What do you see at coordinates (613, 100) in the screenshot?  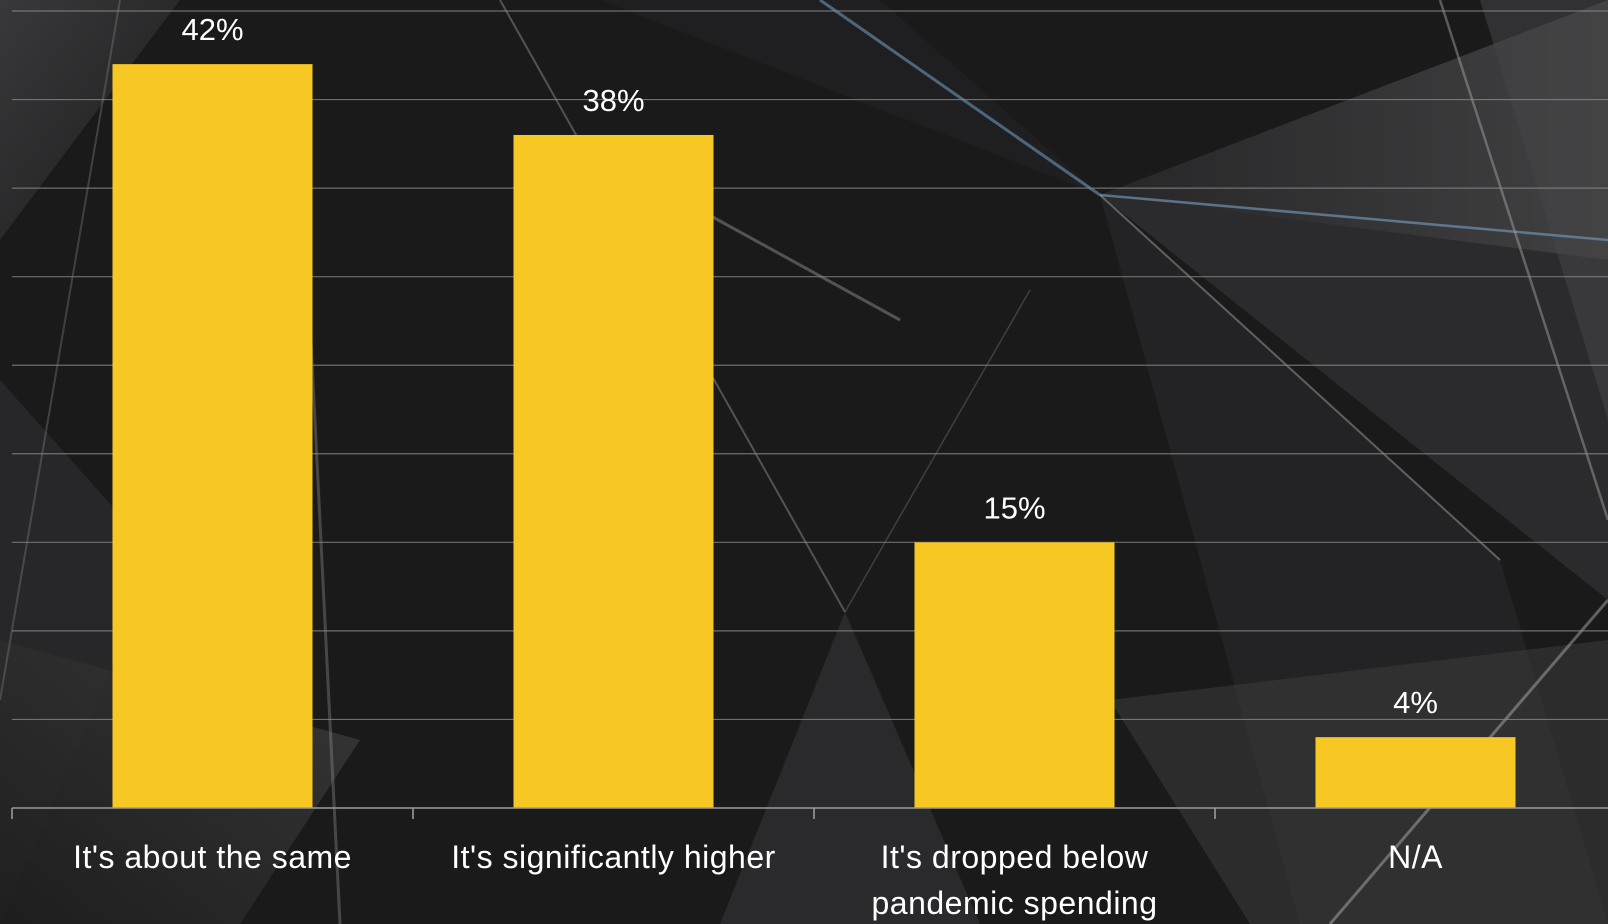 I see `data-label: 38%` at bounding box center [613, 100].